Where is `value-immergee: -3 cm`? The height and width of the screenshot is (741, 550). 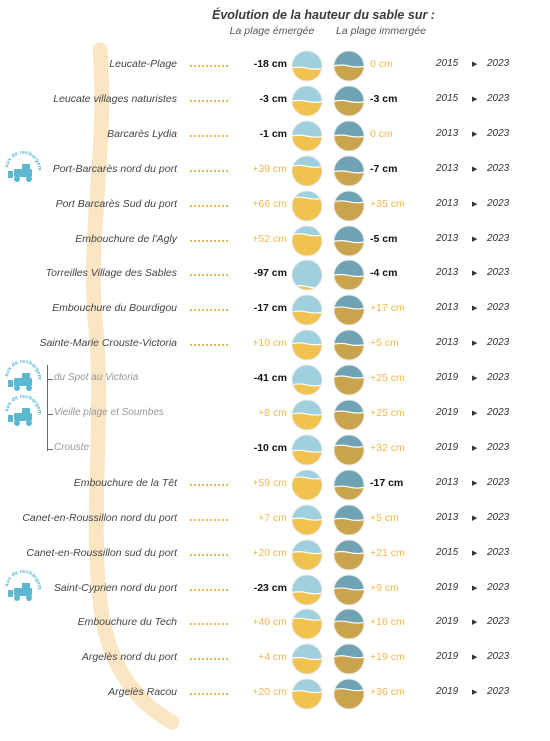 value-immergee: -3 cm is located at coordinates (384, 98).